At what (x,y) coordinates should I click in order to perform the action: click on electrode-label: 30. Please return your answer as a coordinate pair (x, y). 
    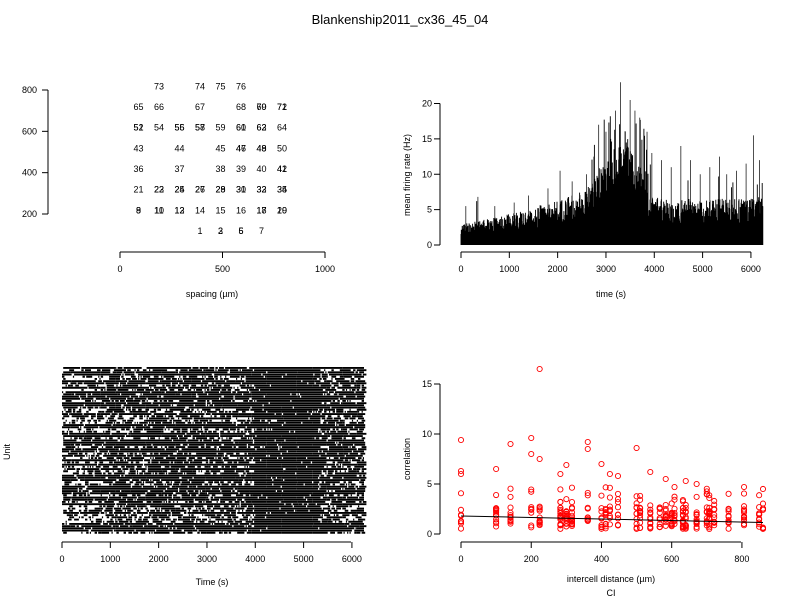
    Looking at the image, I should click on (241, 190).